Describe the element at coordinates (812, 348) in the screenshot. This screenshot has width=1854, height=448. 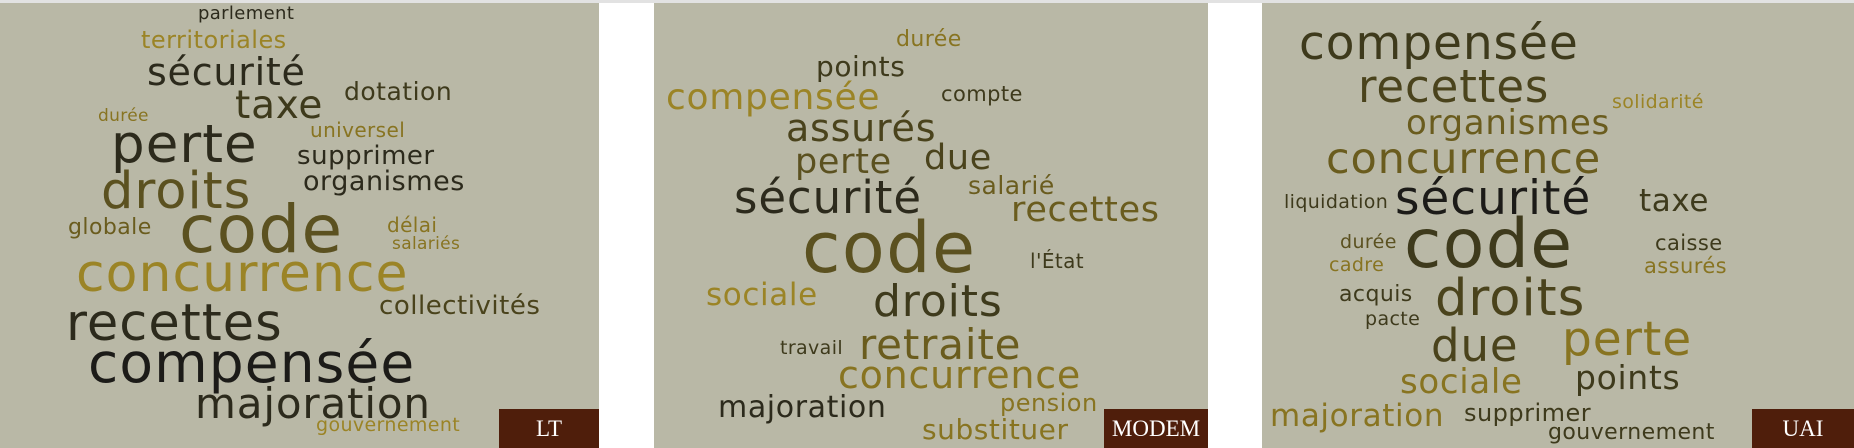
I see `word: travail` at that location.